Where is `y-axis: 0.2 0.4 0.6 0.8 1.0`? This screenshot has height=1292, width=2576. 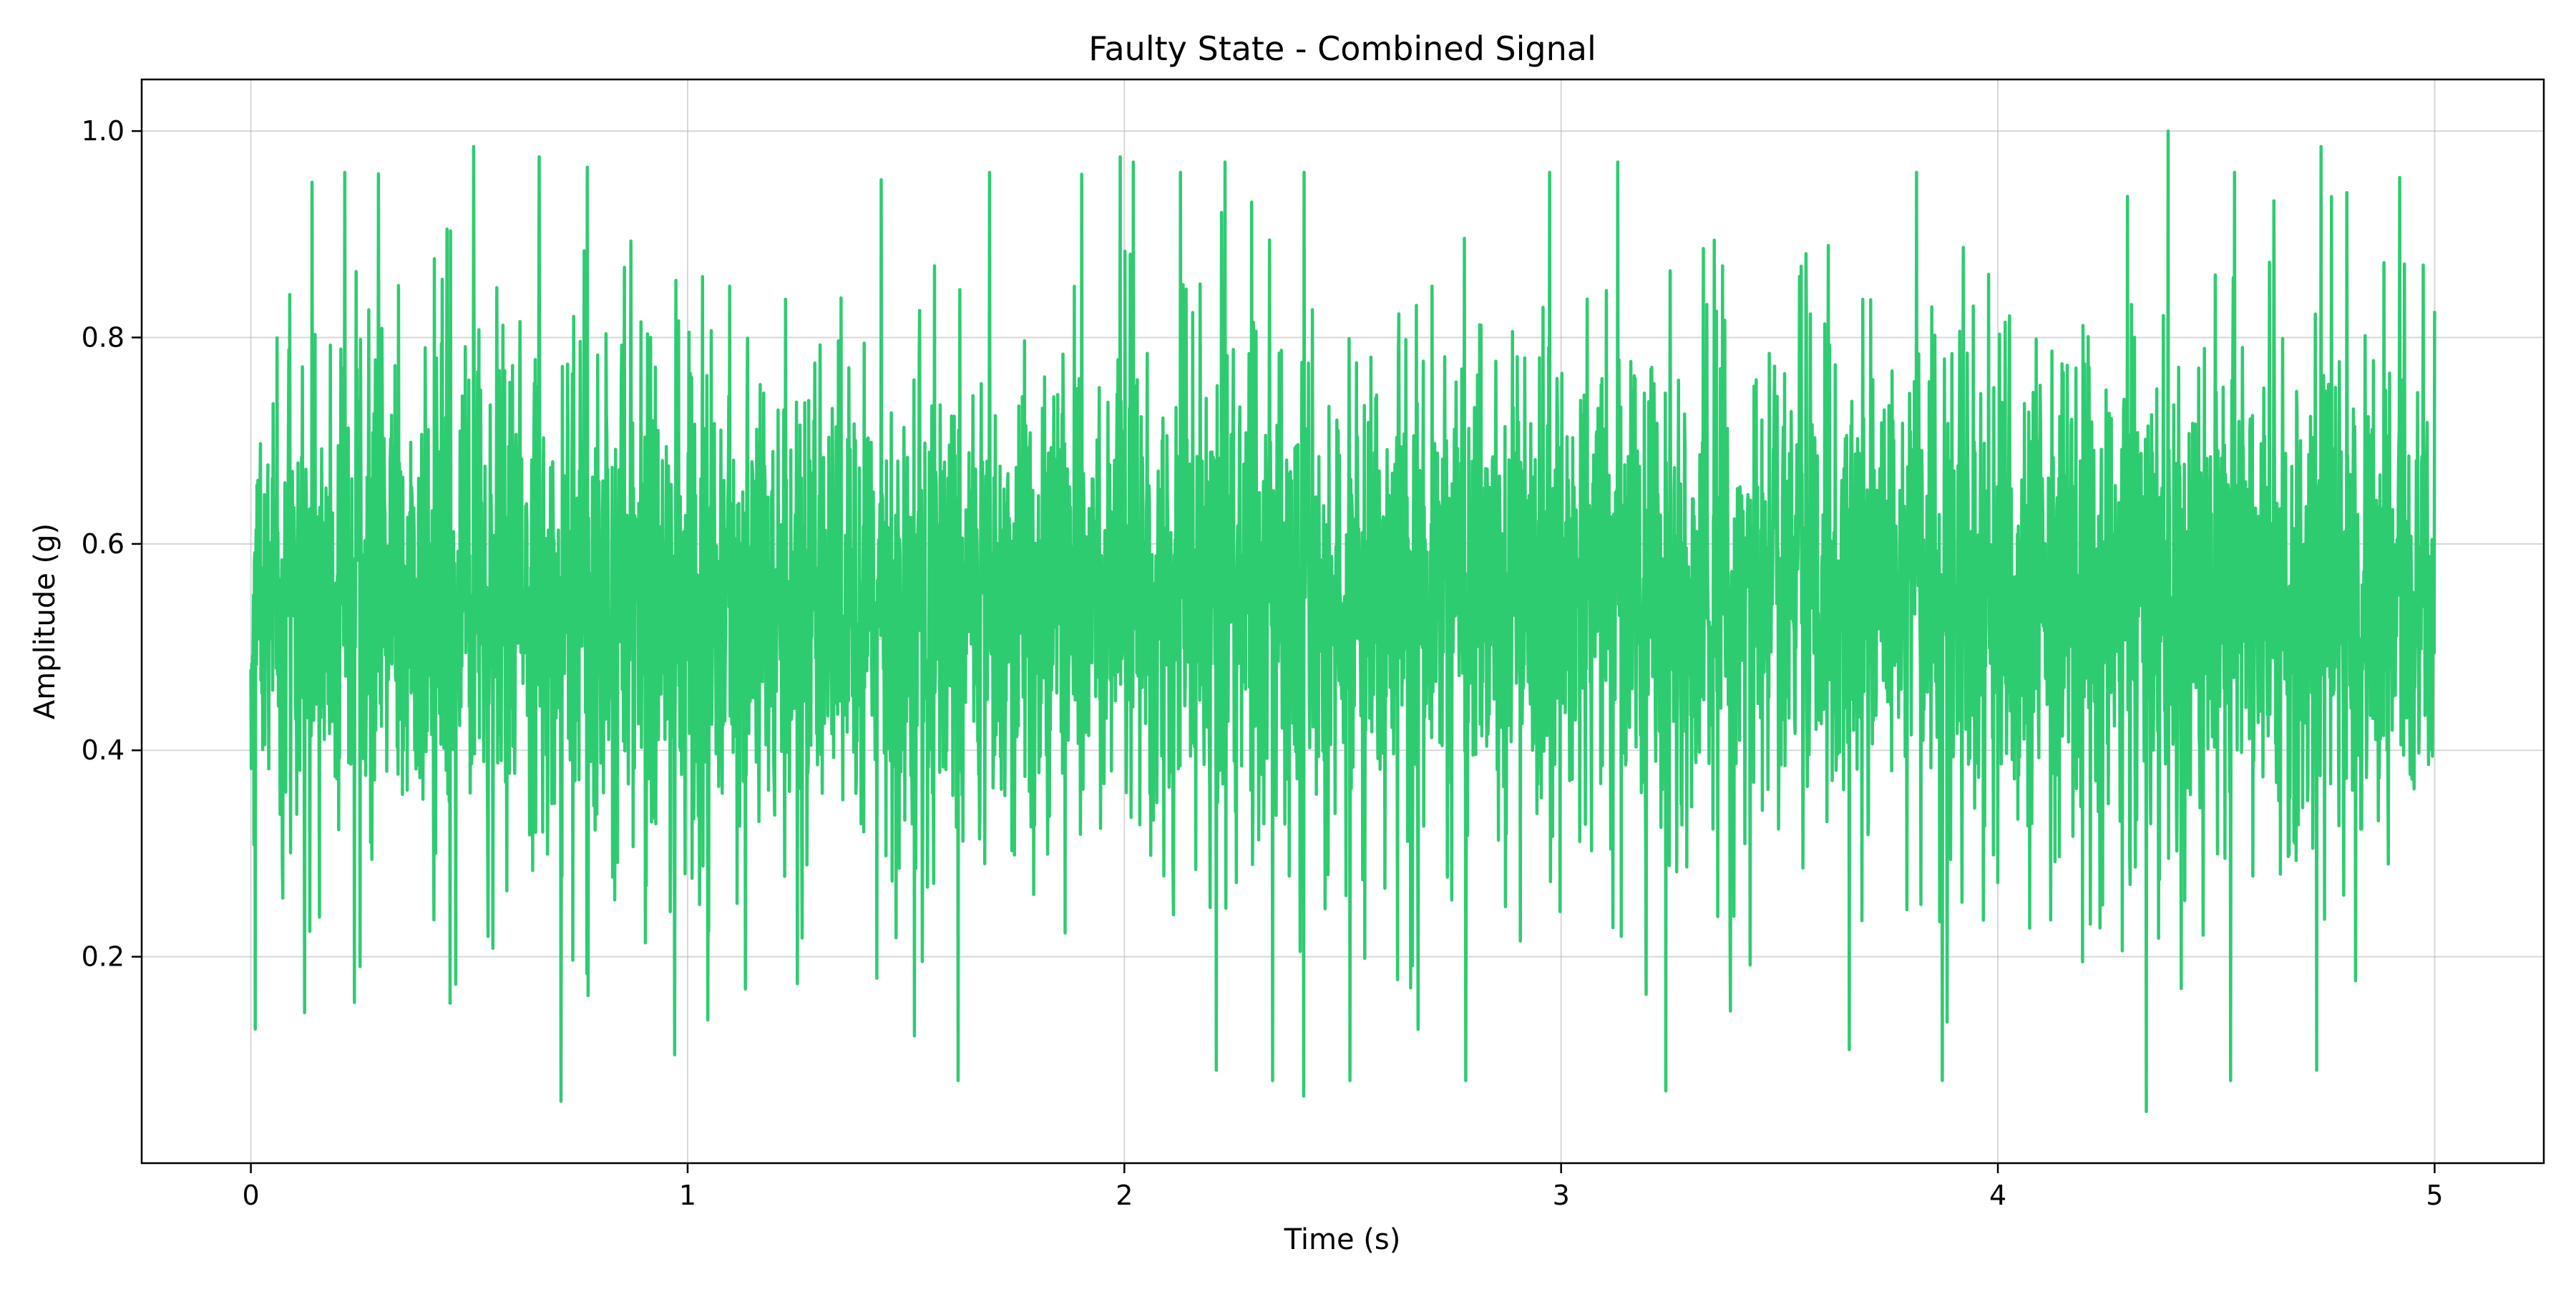
y-axis: 0.2 0.4 0.6 0.8 1.0 is located at coordinates (112, 544).